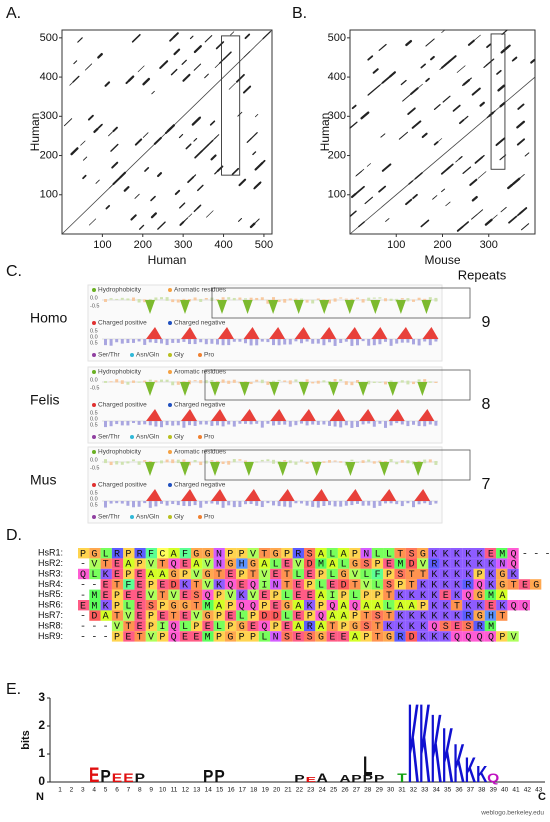 The image size is (550, 822). What do you see at coordinates (179, 355) in the screenshot?
I see `legend-label: Gly` at bounding box center [179, 355].